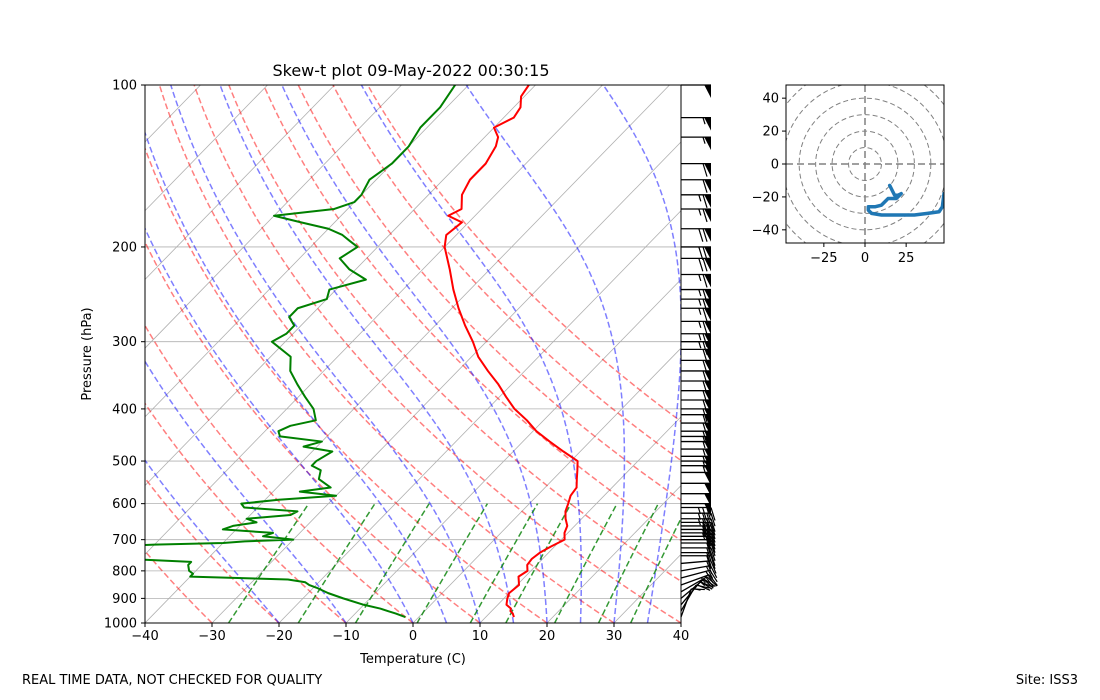 The image size is (1100, 700). Describe the element at coordinates (124, 247) in the screenshot. I see `p-tick-label-200: 200` at that location.